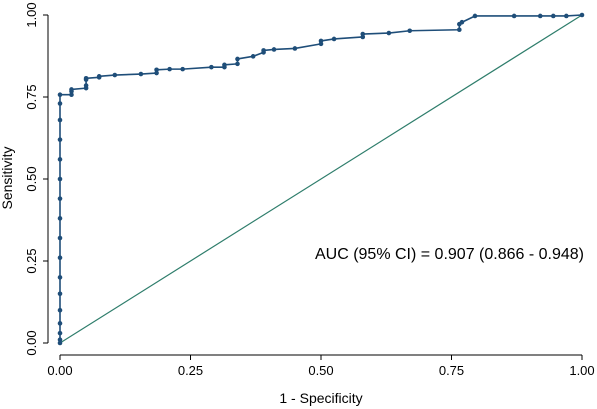  I want to click on y-tick-label: 0.50, so click(31, 178).